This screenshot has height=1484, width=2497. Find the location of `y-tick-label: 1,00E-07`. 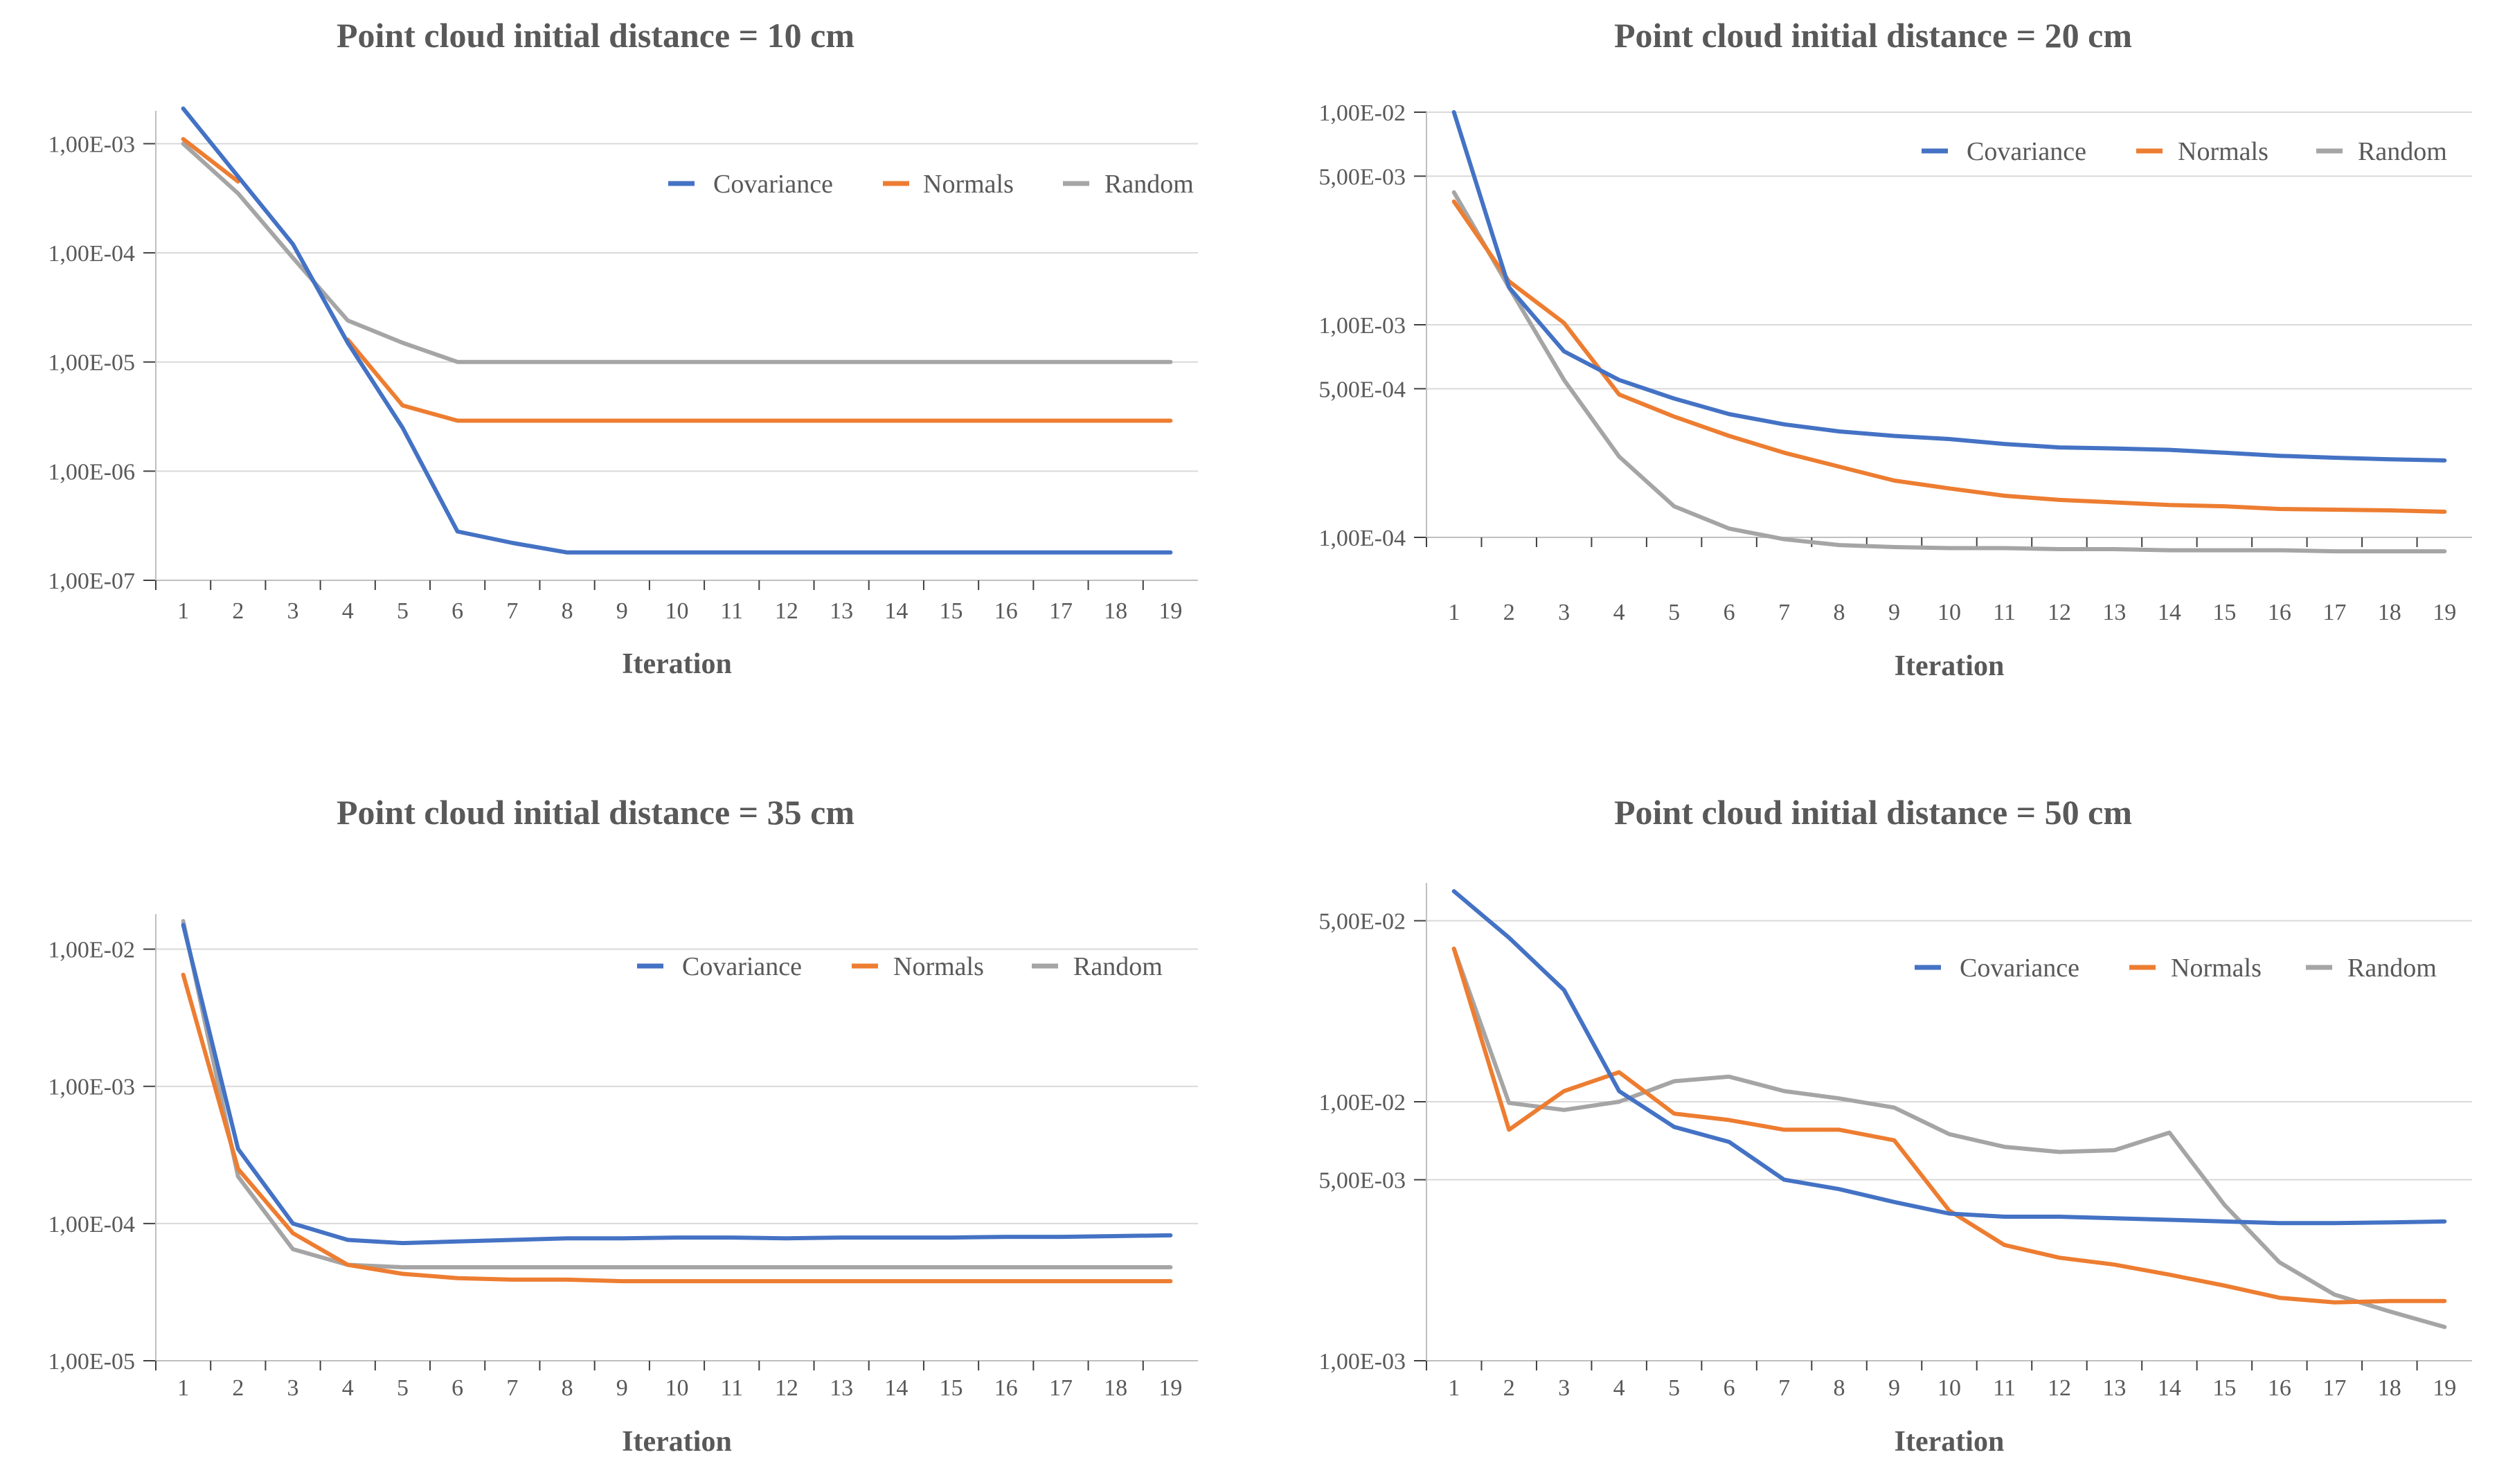

y-tick-label: 1,00E-07 is located at coordinates (92, 581).